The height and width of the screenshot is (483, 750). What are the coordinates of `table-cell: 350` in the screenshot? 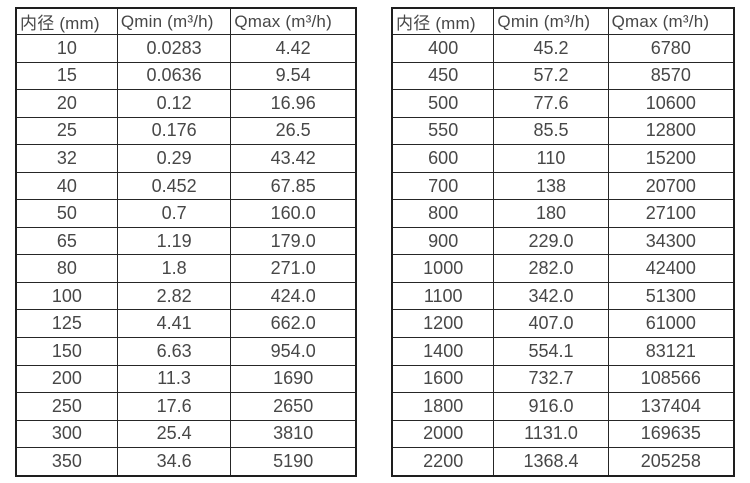 It's located at (66, 462).